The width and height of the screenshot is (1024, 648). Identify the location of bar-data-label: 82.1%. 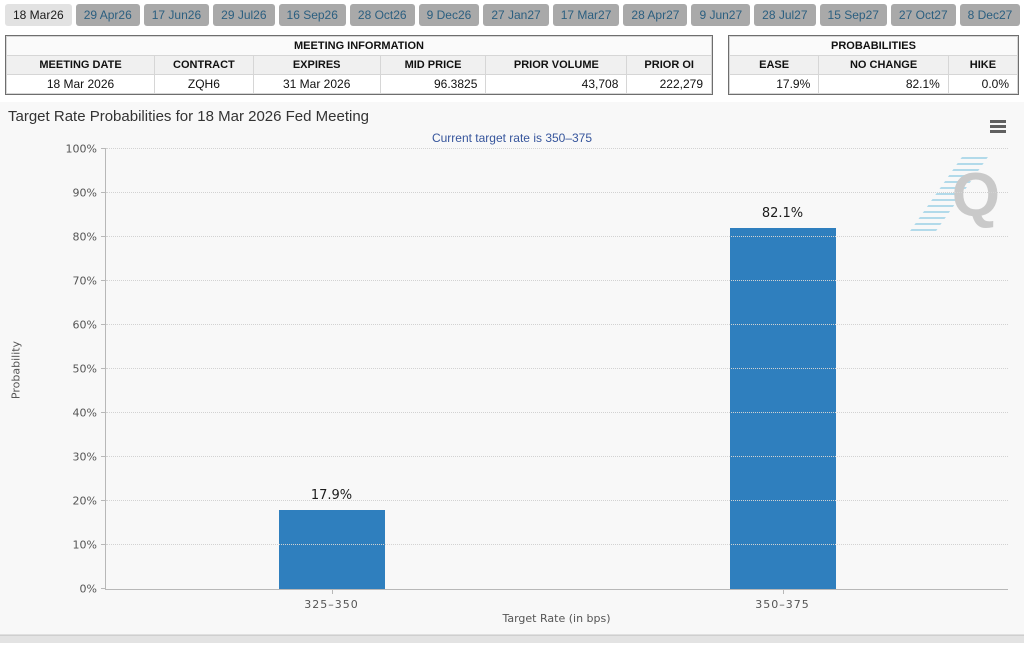
(782, 213).